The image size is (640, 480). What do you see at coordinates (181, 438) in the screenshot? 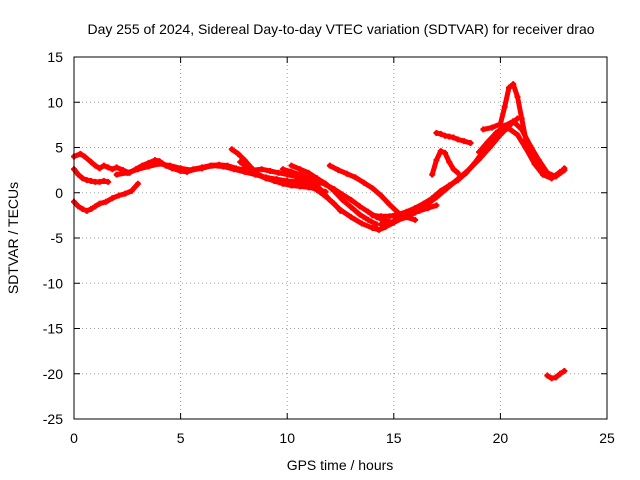
I see `x-tick-label: 5` at bounding box center [181, 438].